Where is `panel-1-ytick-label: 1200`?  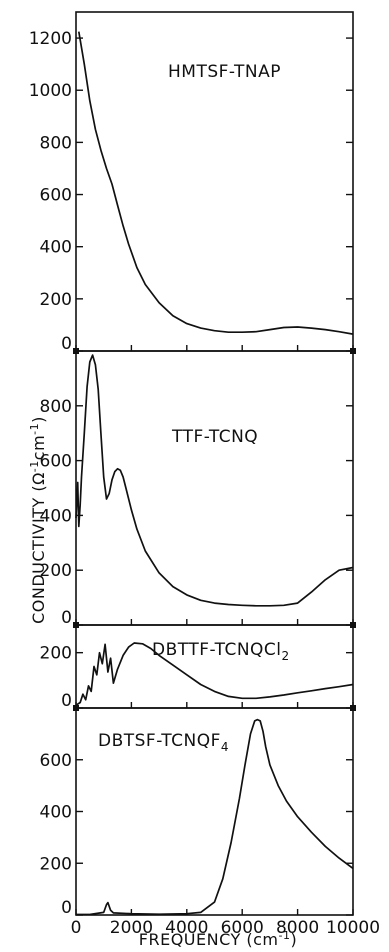
panel-1-ytick-label: 1200 is located at coordinates (50, 39).